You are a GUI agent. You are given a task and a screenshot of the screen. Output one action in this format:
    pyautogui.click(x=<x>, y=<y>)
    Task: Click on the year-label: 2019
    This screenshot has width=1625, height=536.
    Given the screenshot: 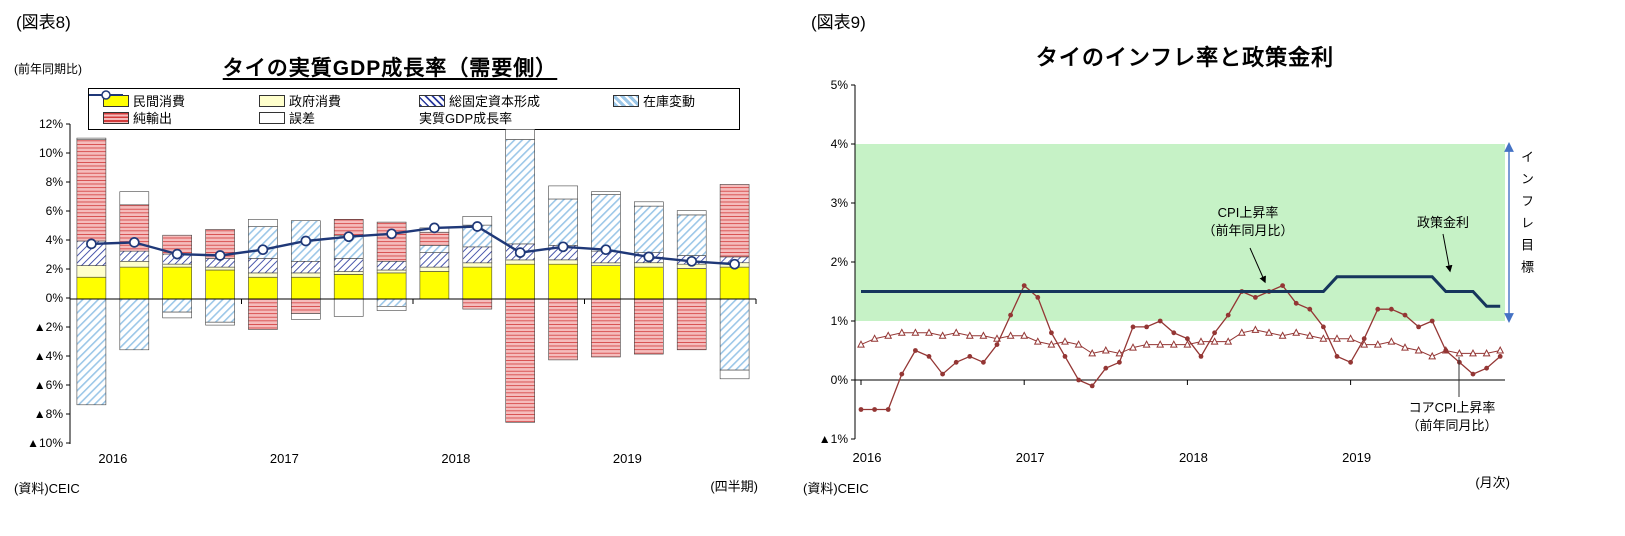 What is the action you would take?
    pyautogui.click(x=1356, y=457)
    